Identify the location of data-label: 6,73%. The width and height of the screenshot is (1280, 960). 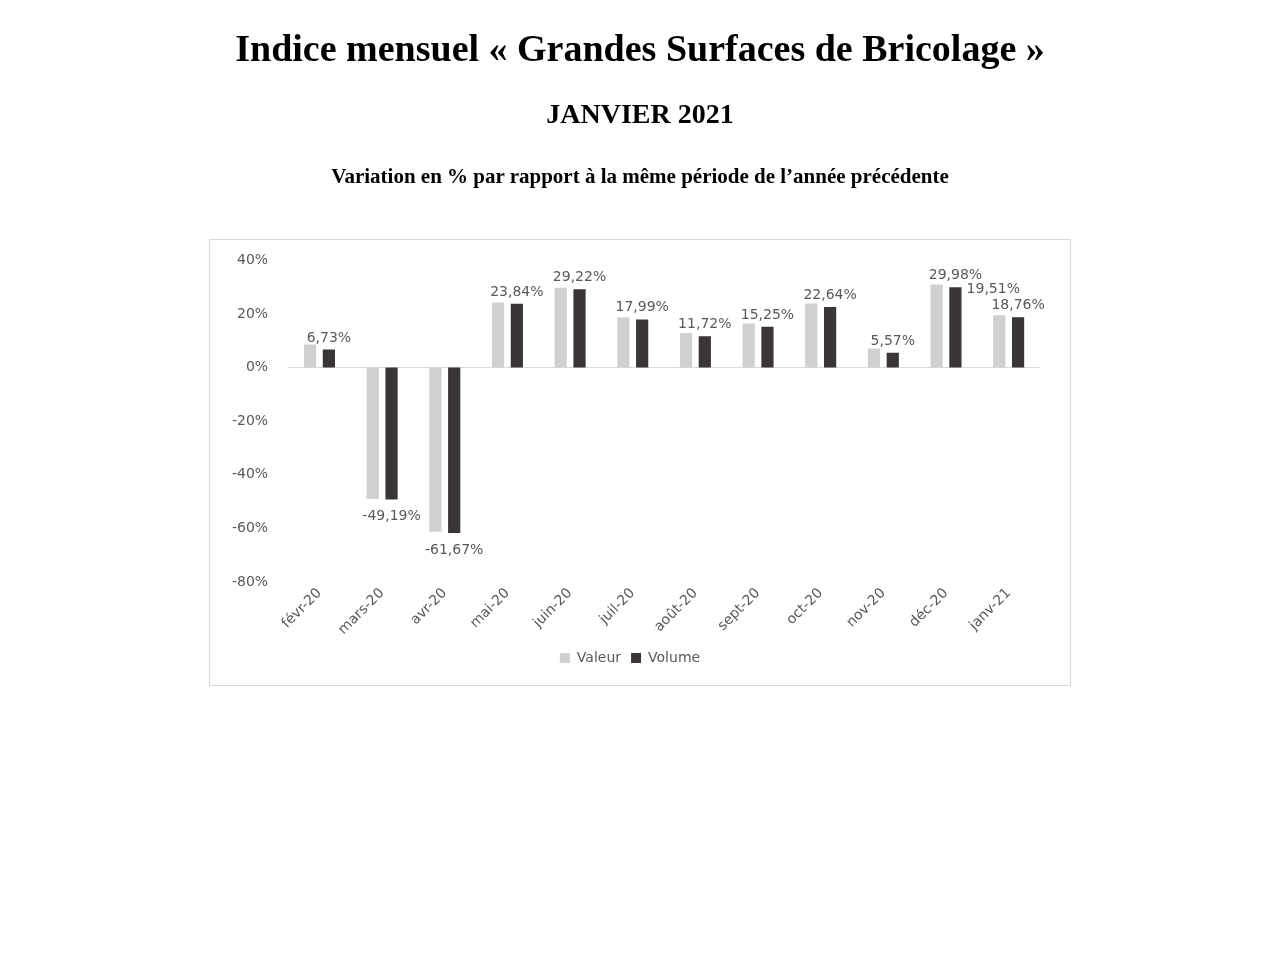
(329, 336).